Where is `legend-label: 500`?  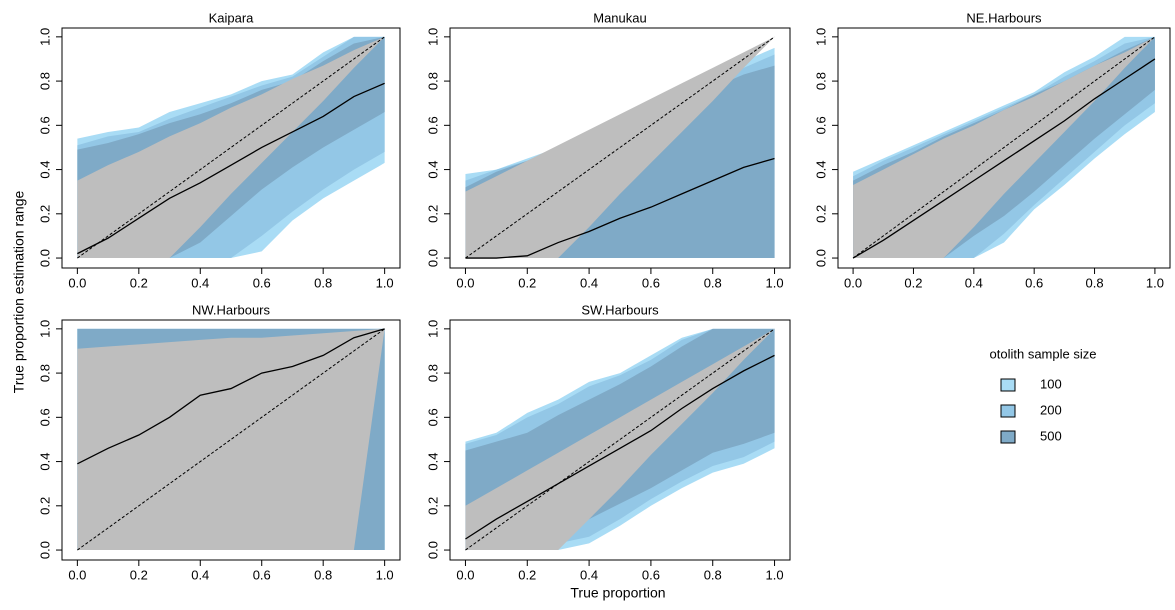
legend-label: 500 is located at coordinates (1051, 435).